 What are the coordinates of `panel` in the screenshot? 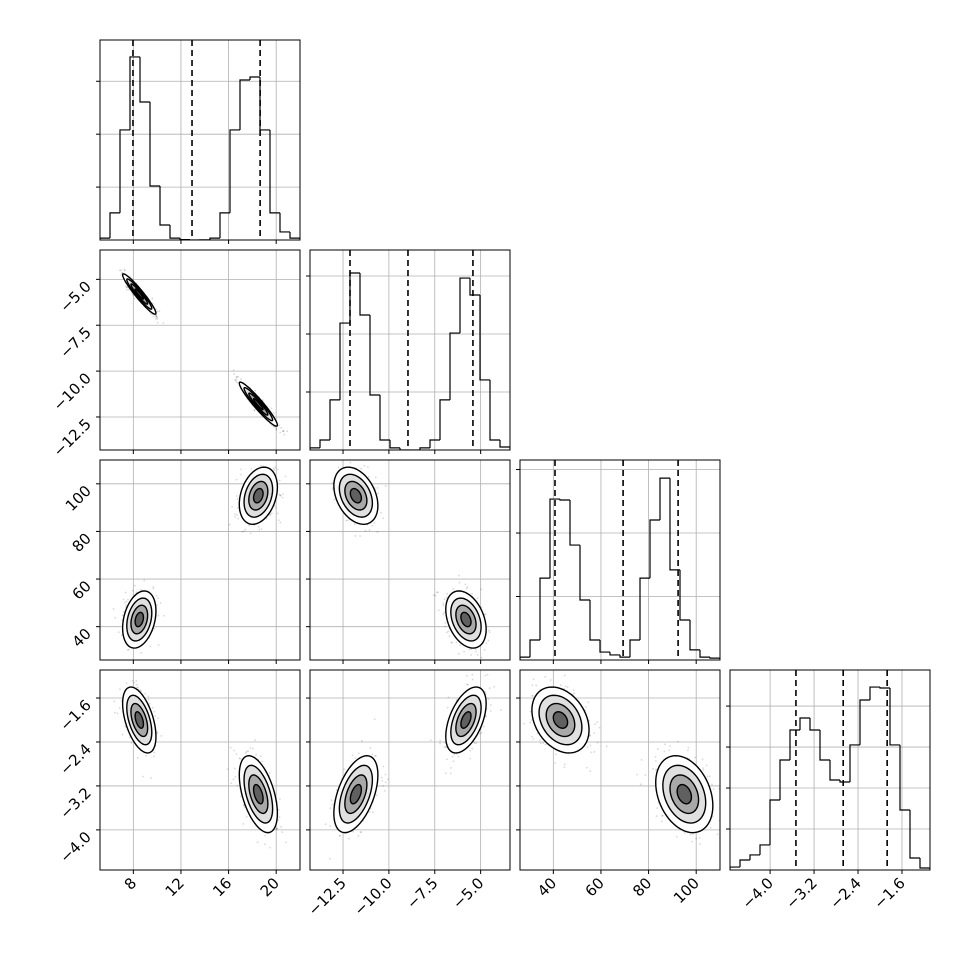 It's located at (830, 770).